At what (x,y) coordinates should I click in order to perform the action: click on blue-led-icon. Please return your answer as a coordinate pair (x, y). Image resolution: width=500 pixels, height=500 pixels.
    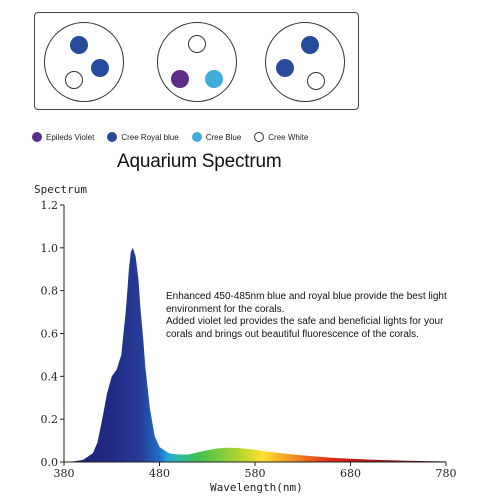
    Looking at the image, I should click on (196, 137).